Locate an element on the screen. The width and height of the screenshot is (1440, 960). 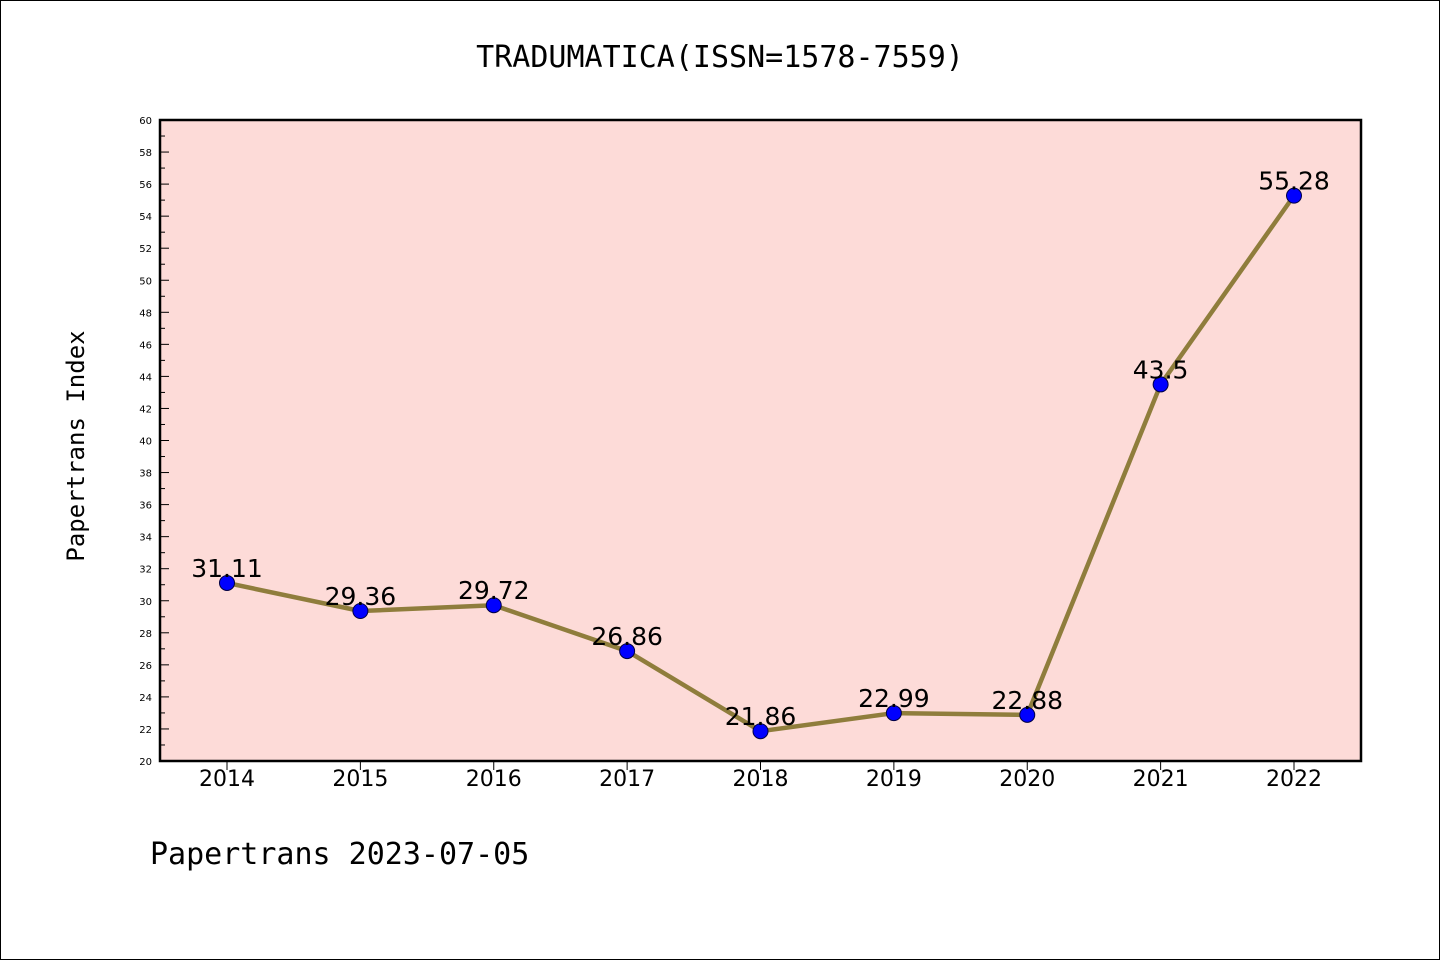
y-tick-label: 58 is located at coordinates (145, 153).